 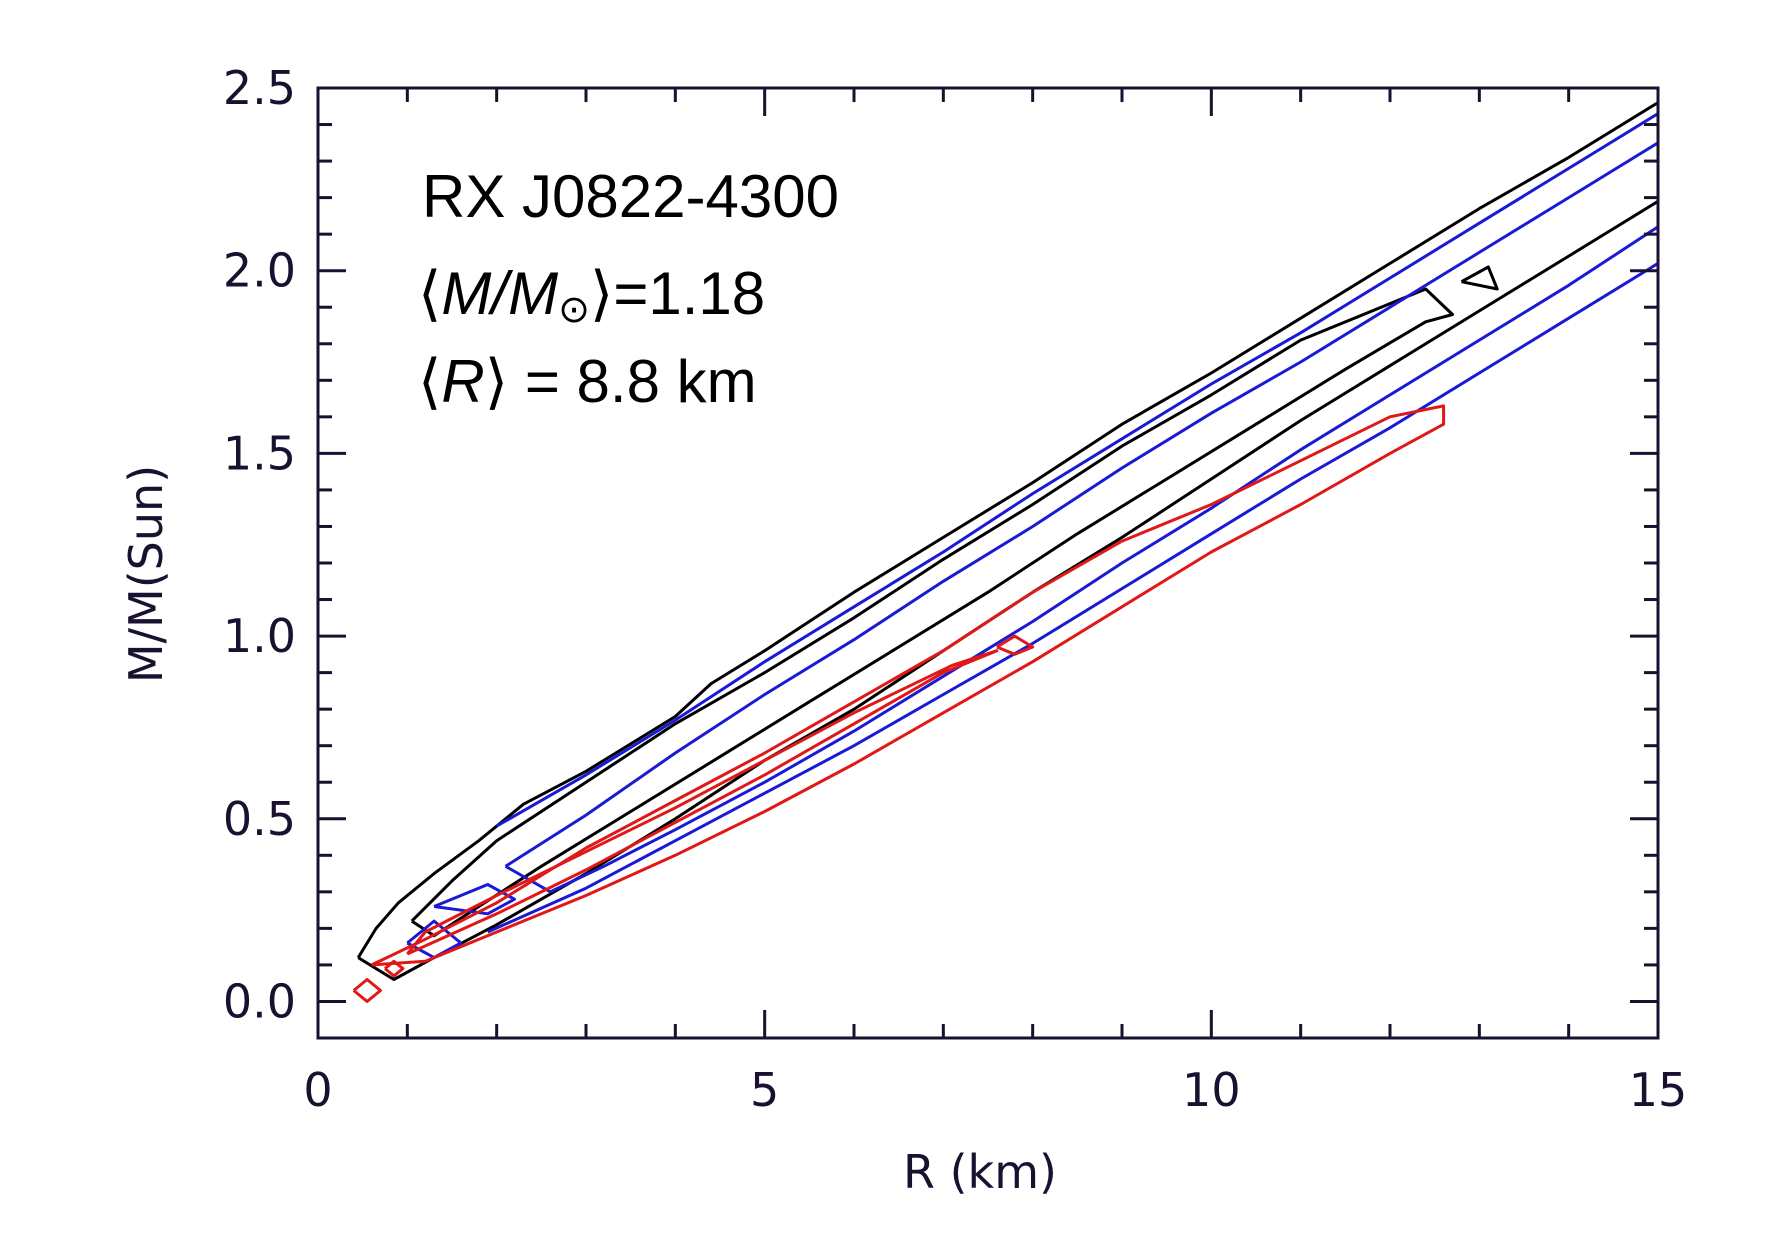 What do you see at coordinates (394, 968) in the screenshot?
I see `contour-red-small-c` at bounding box center [394, 968].